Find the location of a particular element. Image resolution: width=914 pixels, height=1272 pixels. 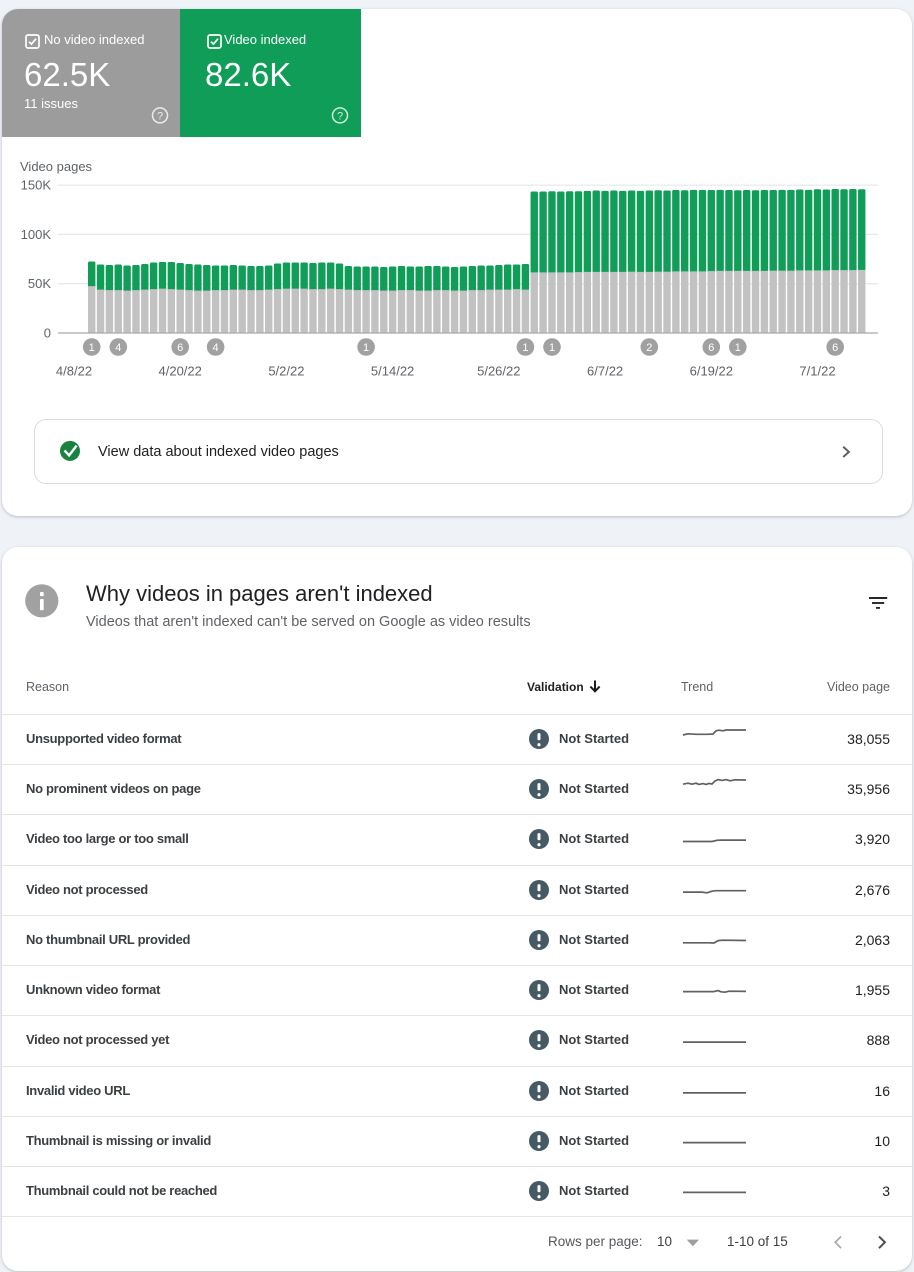

svg-text: 6/7/22 is located at coordinates (605, 371).